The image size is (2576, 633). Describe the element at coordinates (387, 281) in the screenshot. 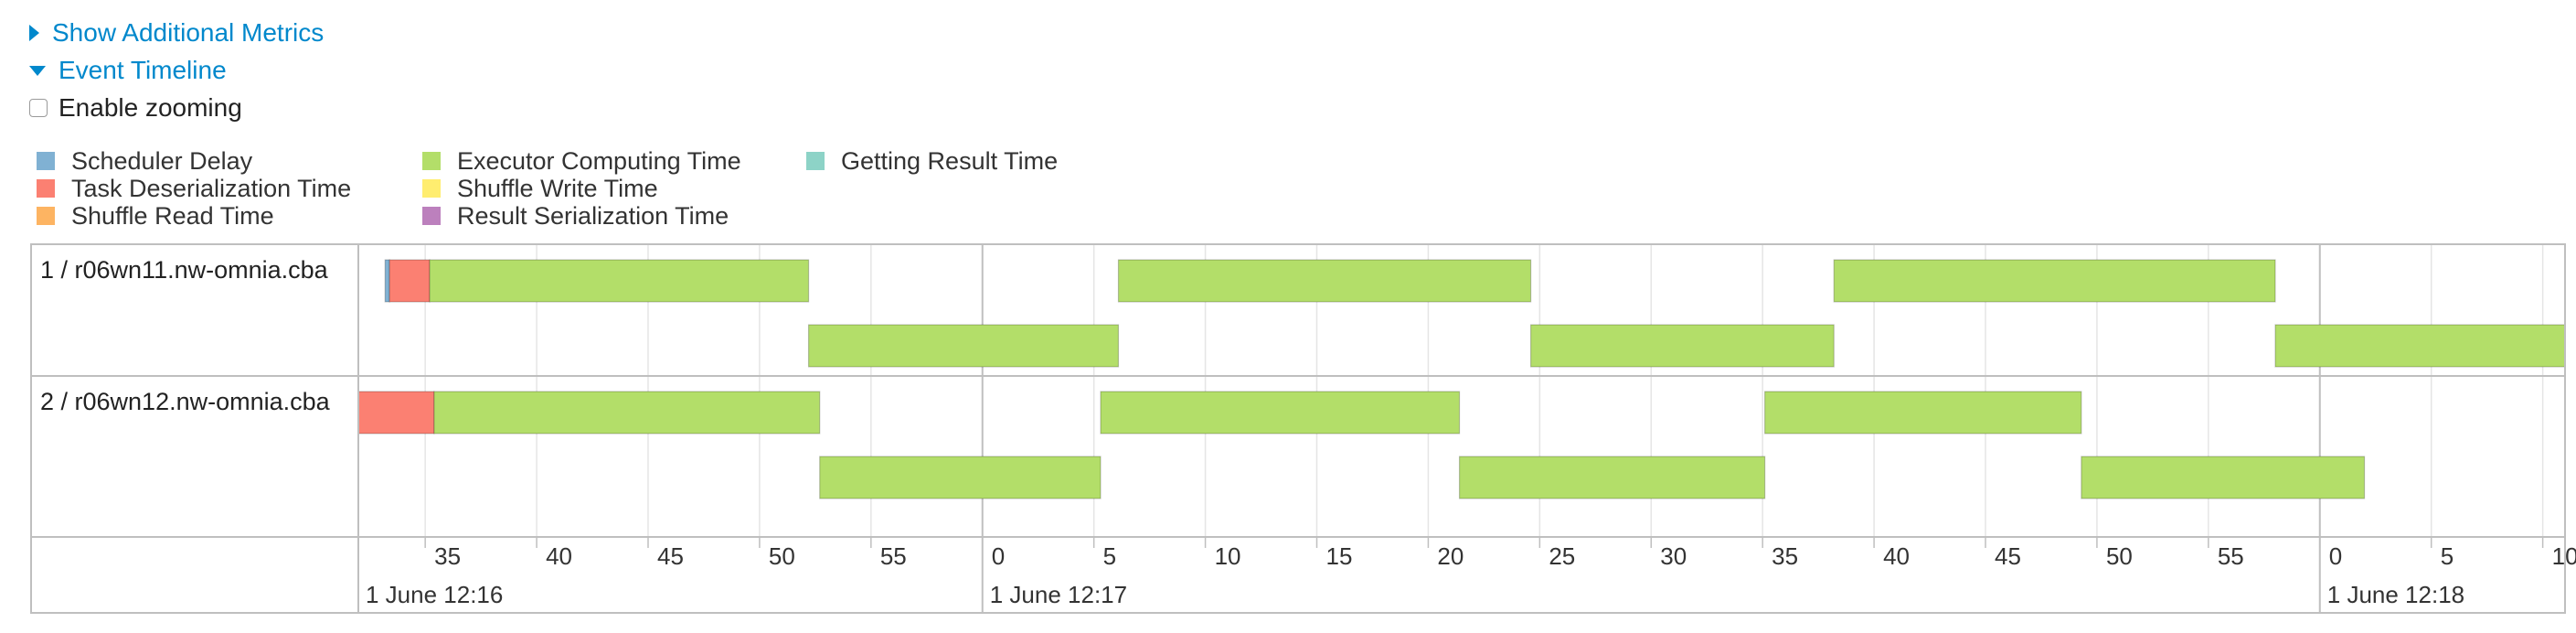

I see `scheduler-delay-bar` at that location.